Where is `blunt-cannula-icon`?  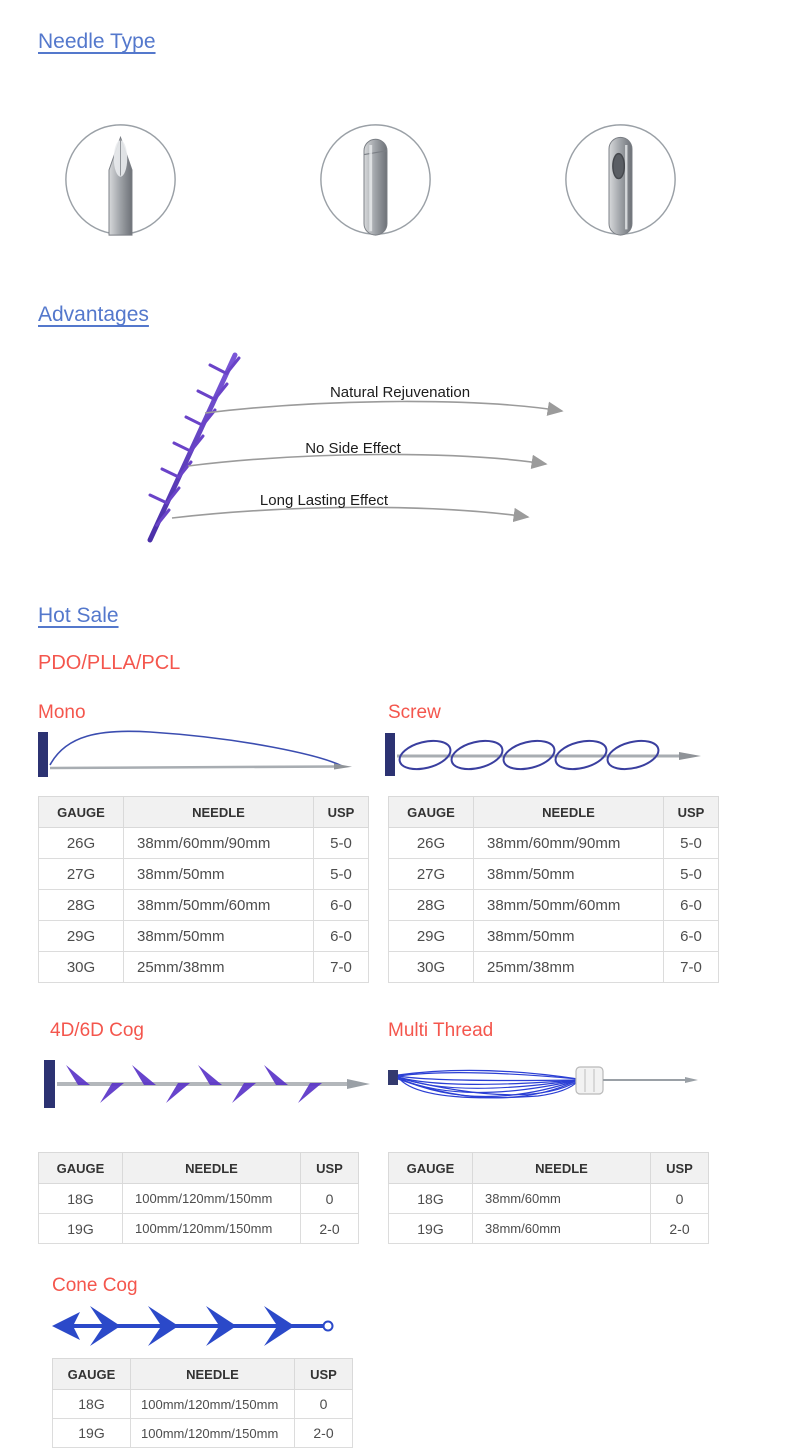 blunt-cannula-icon is located at coordinates (375, 180).